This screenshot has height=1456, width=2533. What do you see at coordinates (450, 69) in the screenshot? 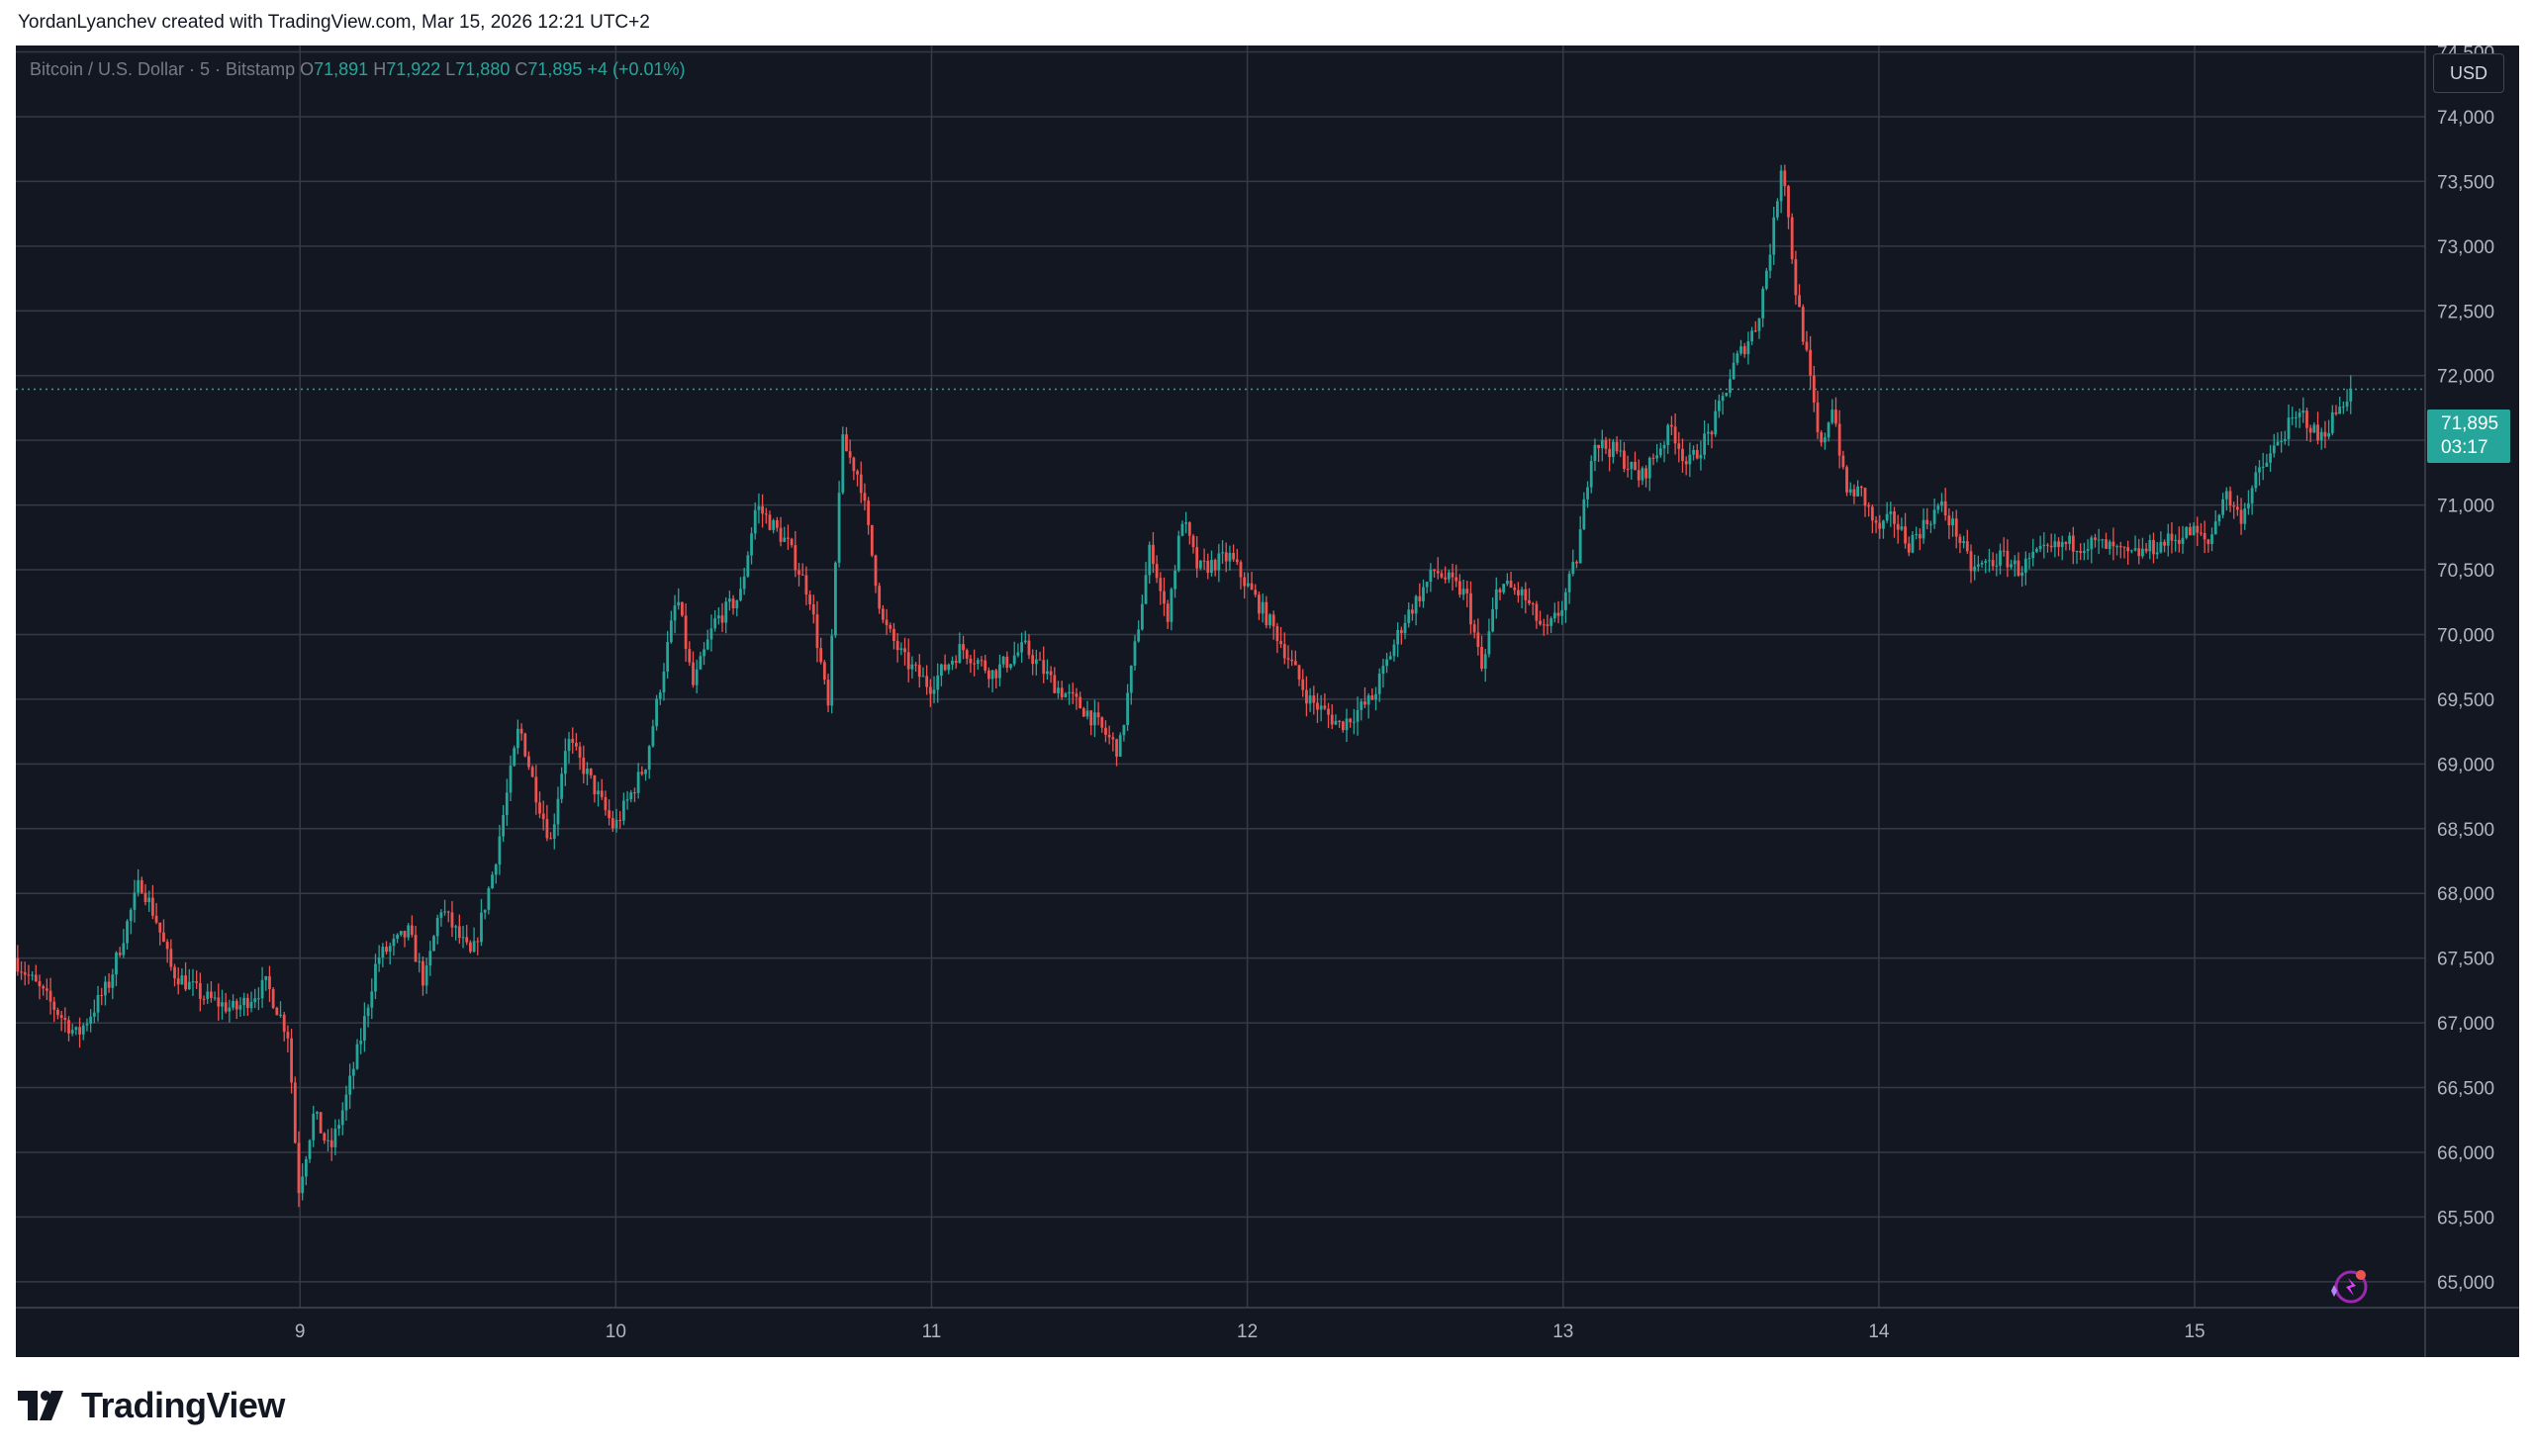
I see `low-label: L` at bounding box center [450, 69].